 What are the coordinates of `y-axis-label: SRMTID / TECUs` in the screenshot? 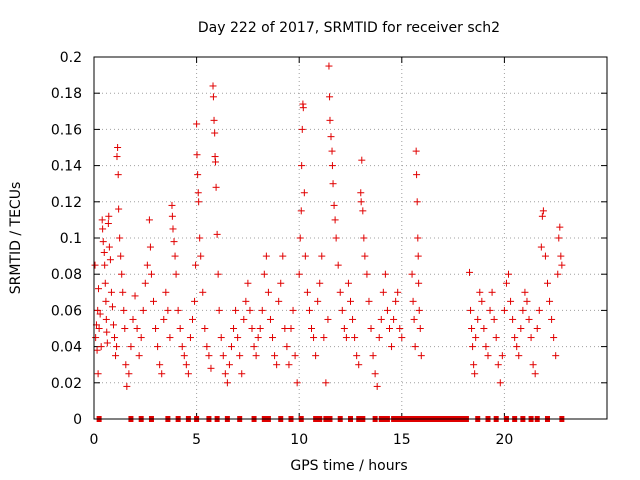 It's located at (16, 238).